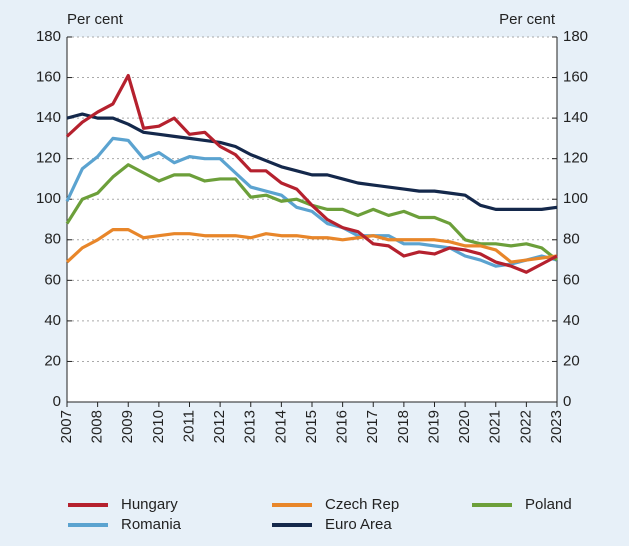 The width and height of the screenshot is (629, 546). I want to click on y2-tick-label: 0, so click(567, 401).